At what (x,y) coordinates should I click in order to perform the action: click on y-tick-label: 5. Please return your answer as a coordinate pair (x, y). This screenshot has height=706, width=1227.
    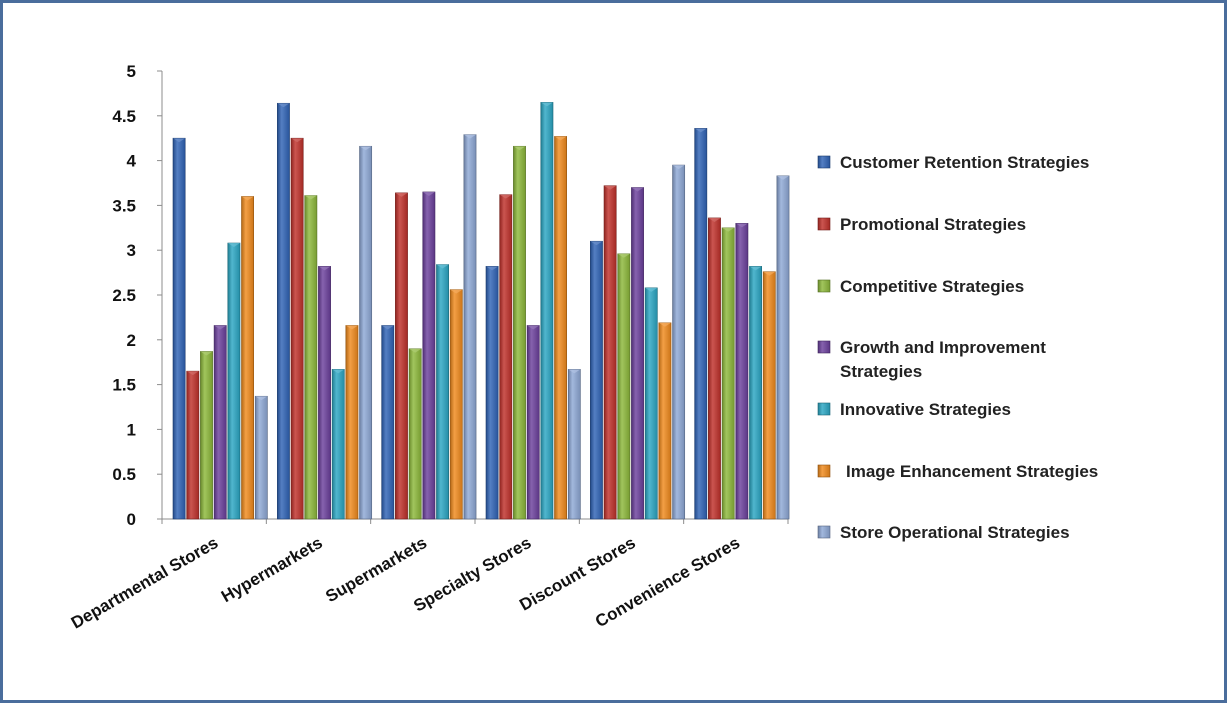
    Looking at the image, I should click on (131, 71).